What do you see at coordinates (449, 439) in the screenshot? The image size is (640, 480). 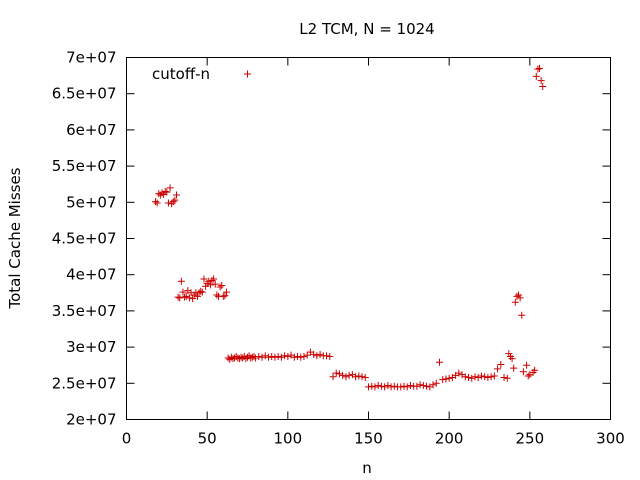 I see `x-tick-label: 200` at bounding box center [449, 439].